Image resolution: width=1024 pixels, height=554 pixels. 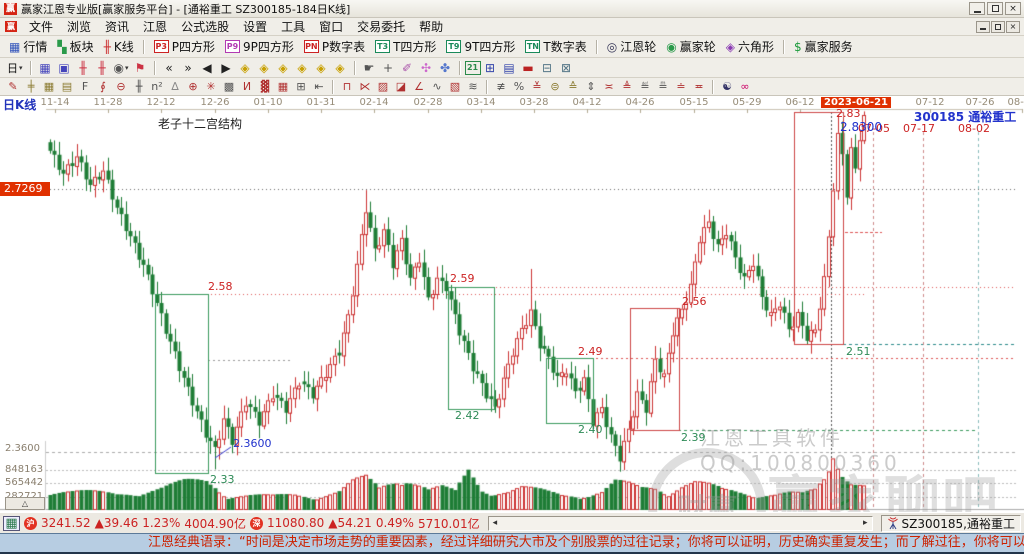 I want to click on diamond-tool-3-icon: ◈, so click(x=283, y=67).